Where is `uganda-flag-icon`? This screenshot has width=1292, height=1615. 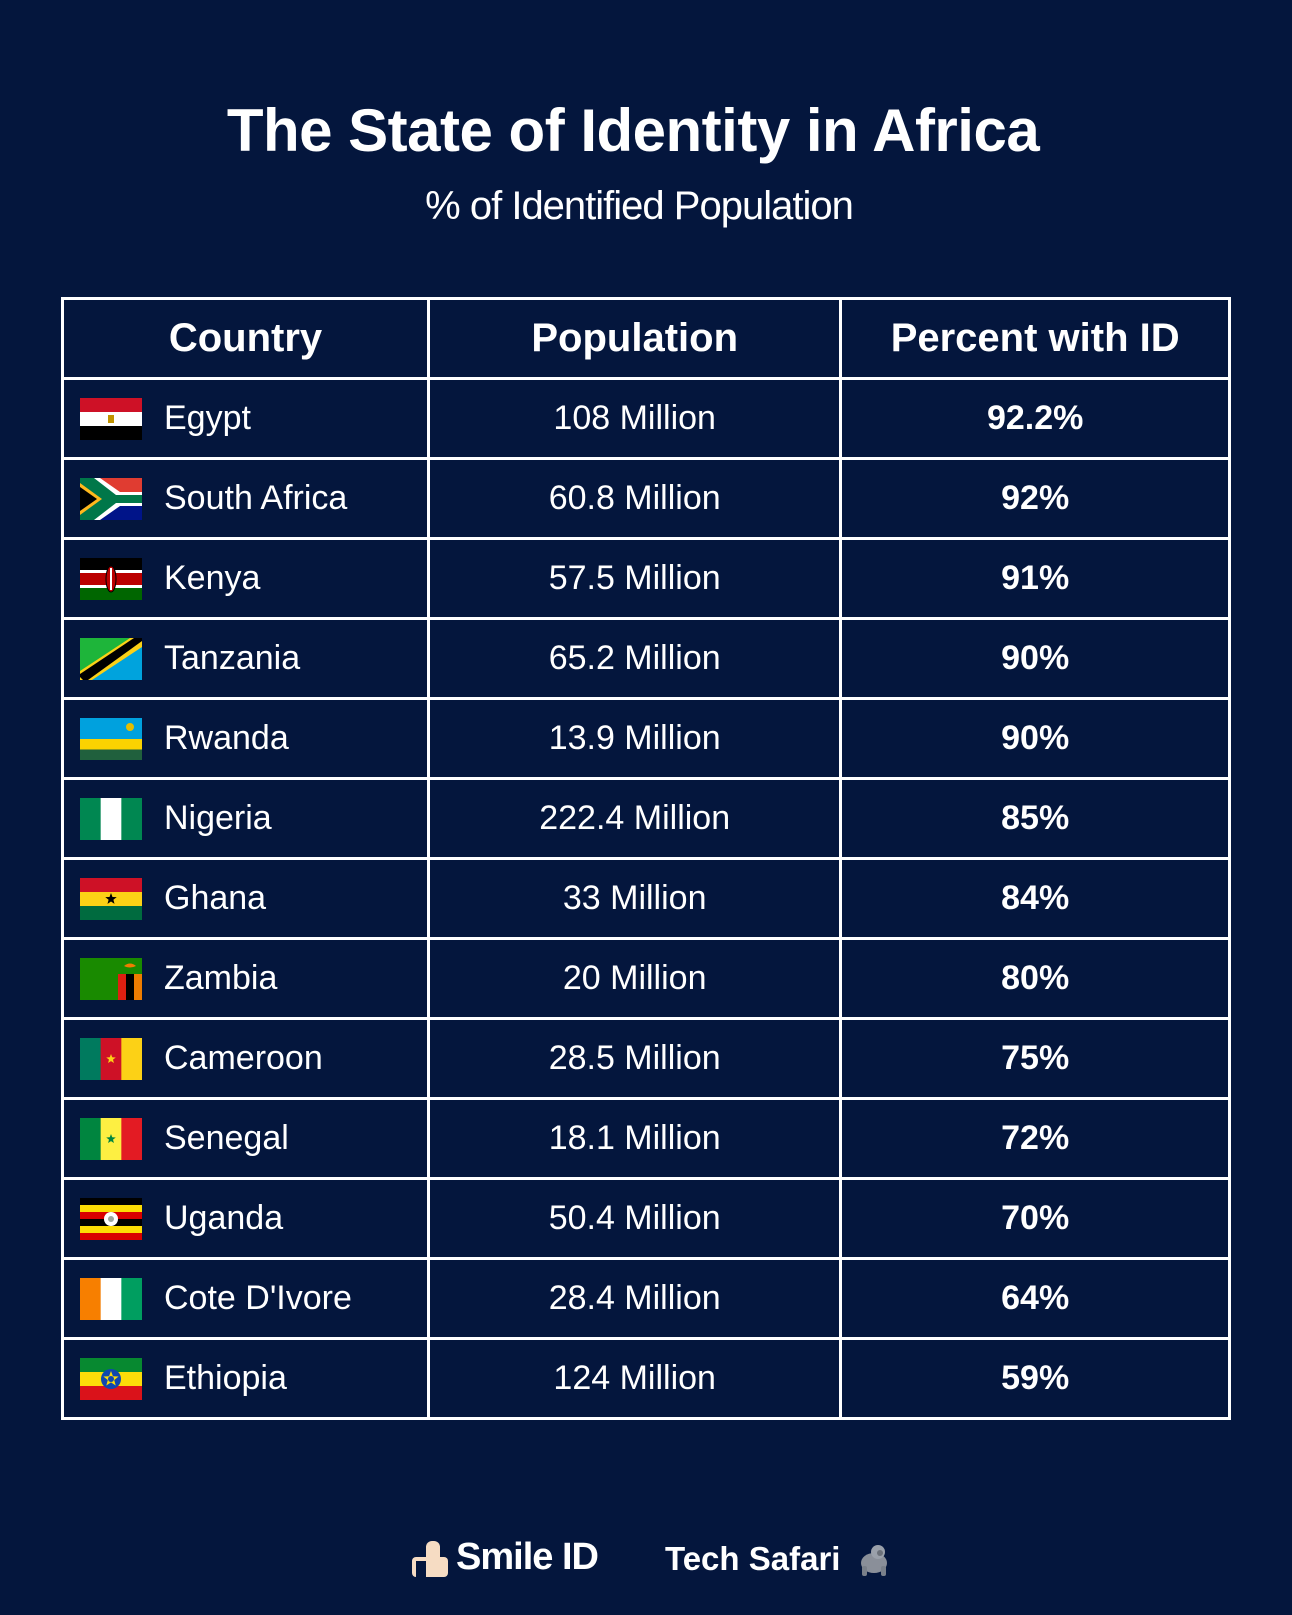 uganda-flag-icon is located at coordinates (111, 1218).